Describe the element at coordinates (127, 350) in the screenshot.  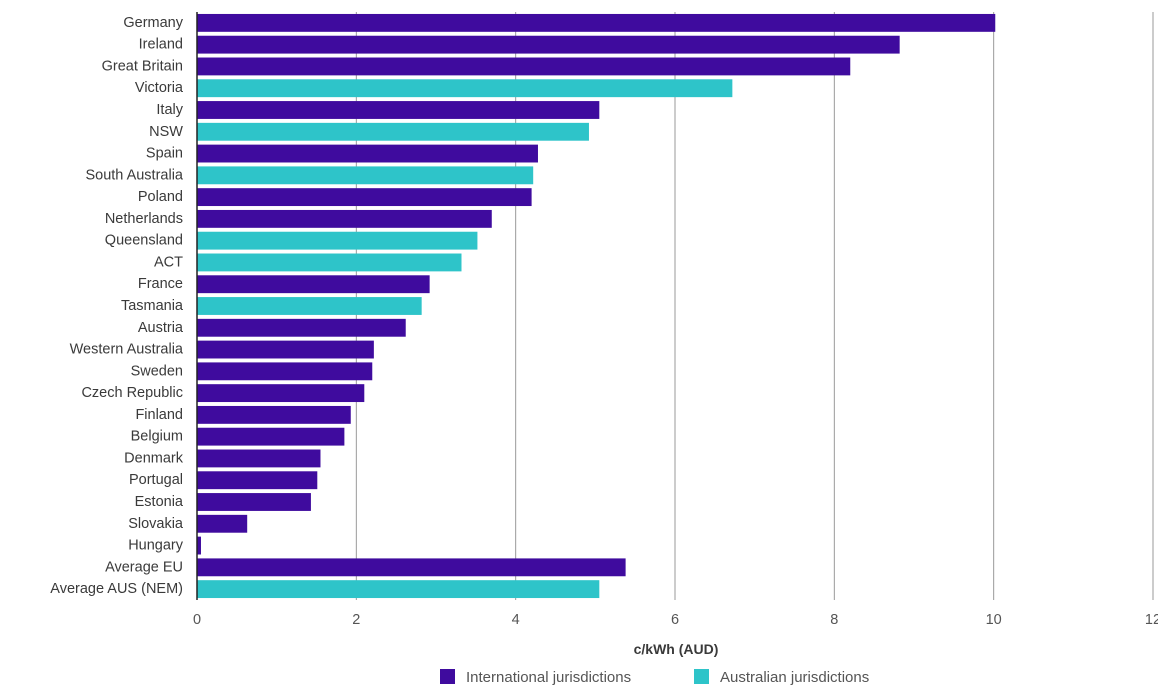
I see `category-label-western-australia: Western Australia` at that location.